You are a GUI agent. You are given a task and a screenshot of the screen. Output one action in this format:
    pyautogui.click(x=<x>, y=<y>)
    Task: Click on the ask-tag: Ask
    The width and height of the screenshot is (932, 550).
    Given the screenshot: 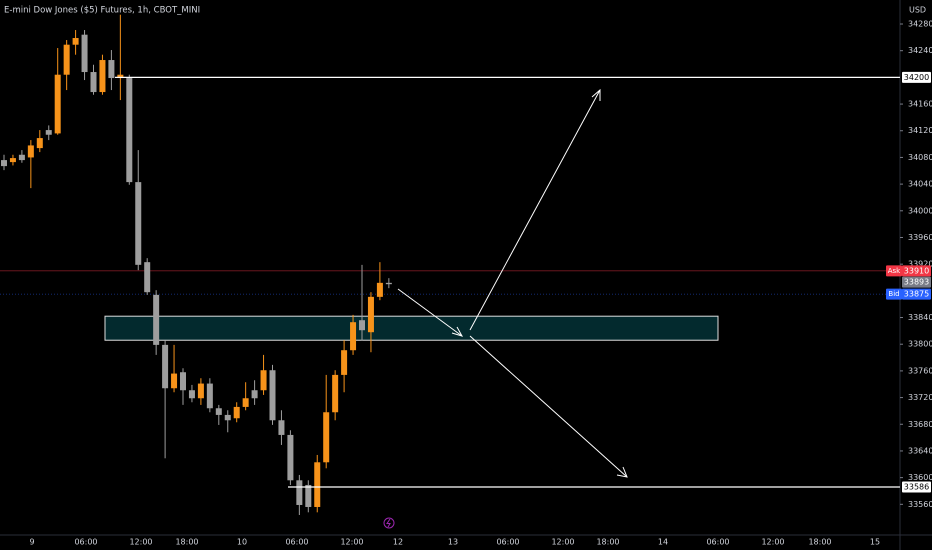 What is the action you would take?
    pyautogui.click(x=894, y=271)
    